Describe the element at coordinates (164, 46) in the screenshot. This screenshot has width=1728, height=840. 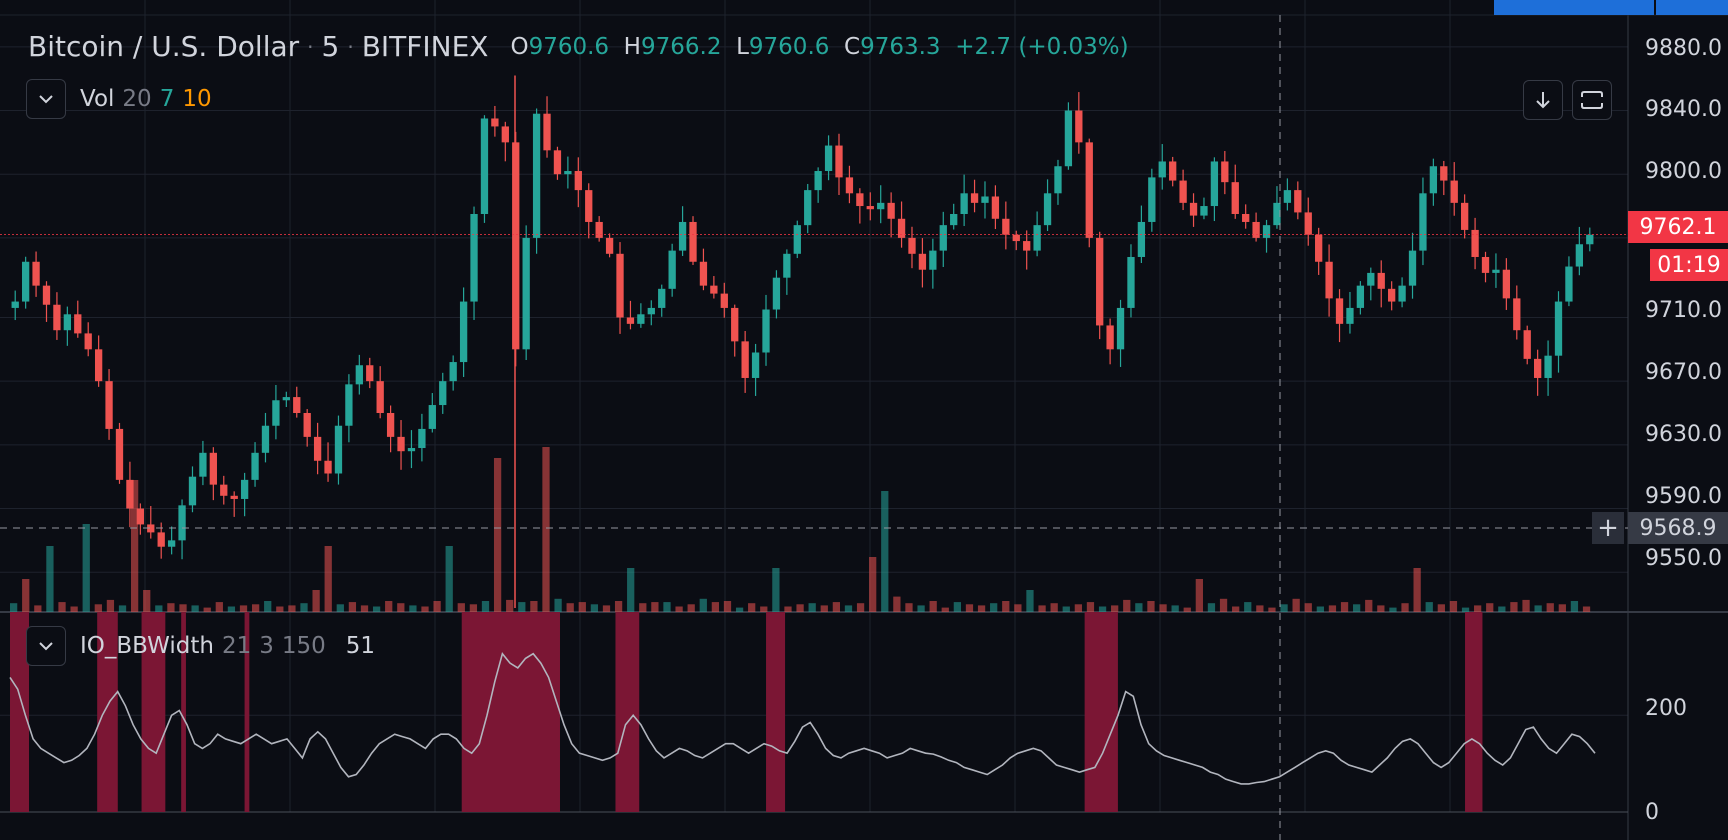
I see `symbol-name: Bitcoin / U.S. Dollar` at that location.